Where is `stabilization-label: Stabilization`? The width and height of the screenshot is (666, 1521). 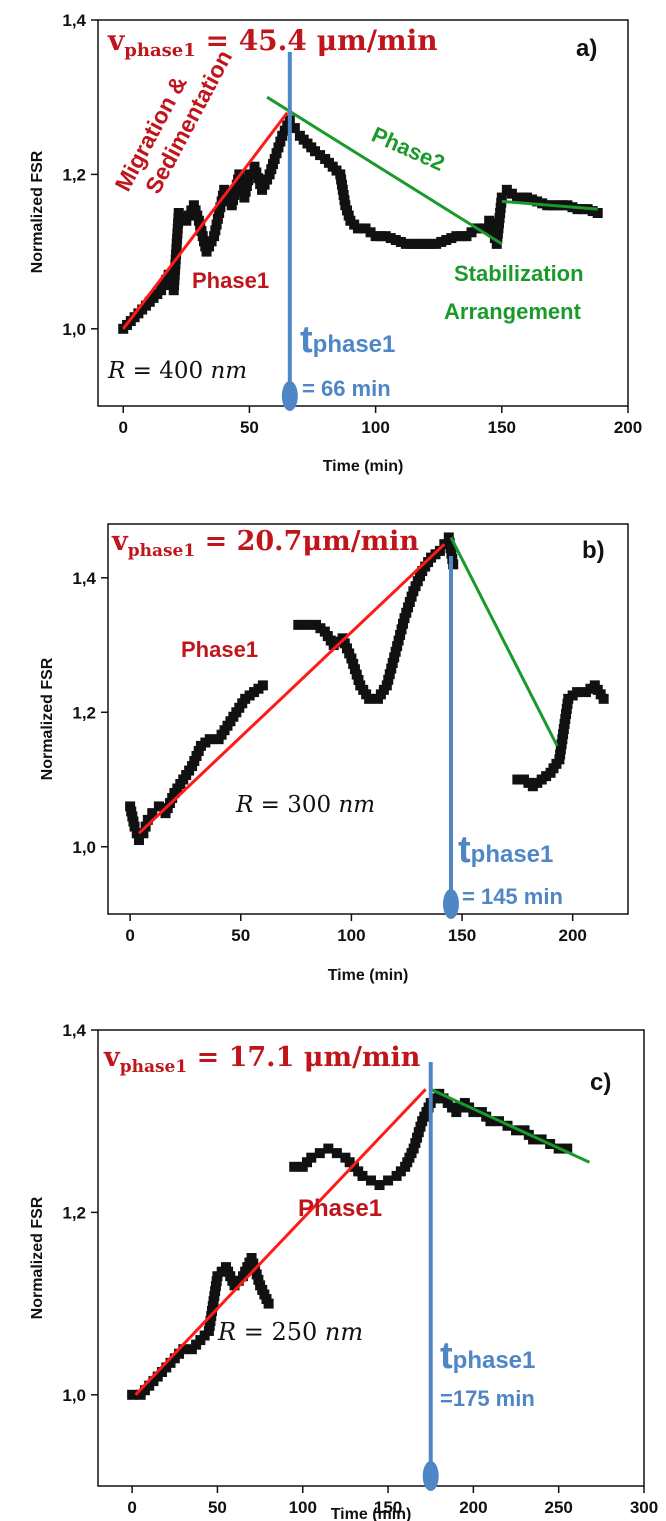
stabilization-label: Stabilization is located at coordinates (519, 273).